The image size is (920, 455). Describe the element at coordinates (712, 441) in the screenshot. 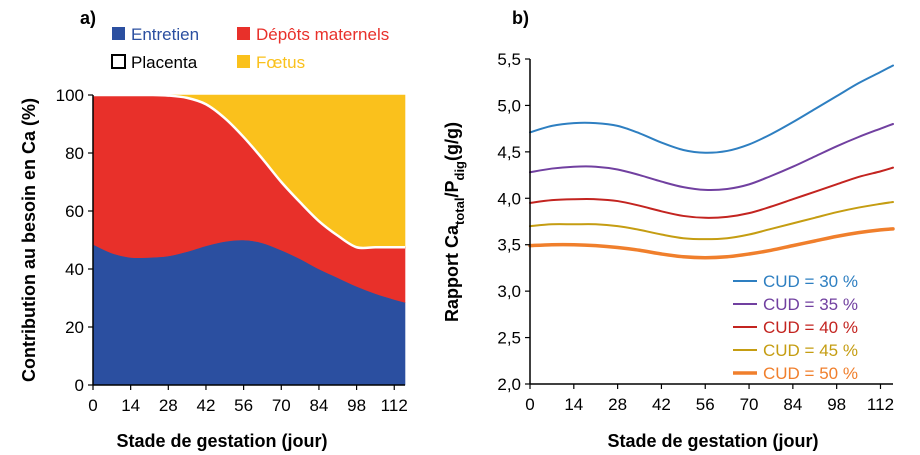

I see `panel-b-x-axis-label: Stade de gestation (jour)` at that location.